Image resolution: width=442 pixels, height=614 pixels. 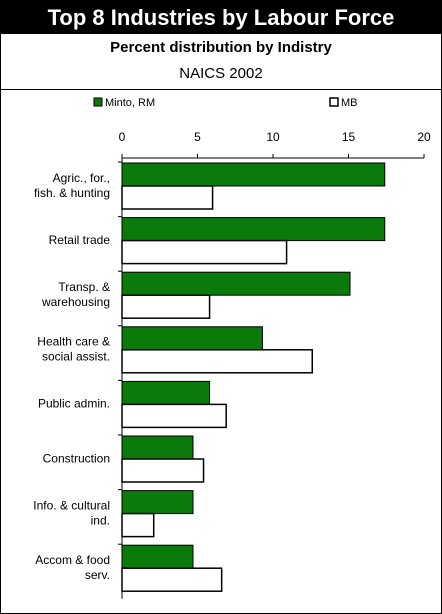 I want to click on x-tick-label: 5, so click(x=197, y=137).